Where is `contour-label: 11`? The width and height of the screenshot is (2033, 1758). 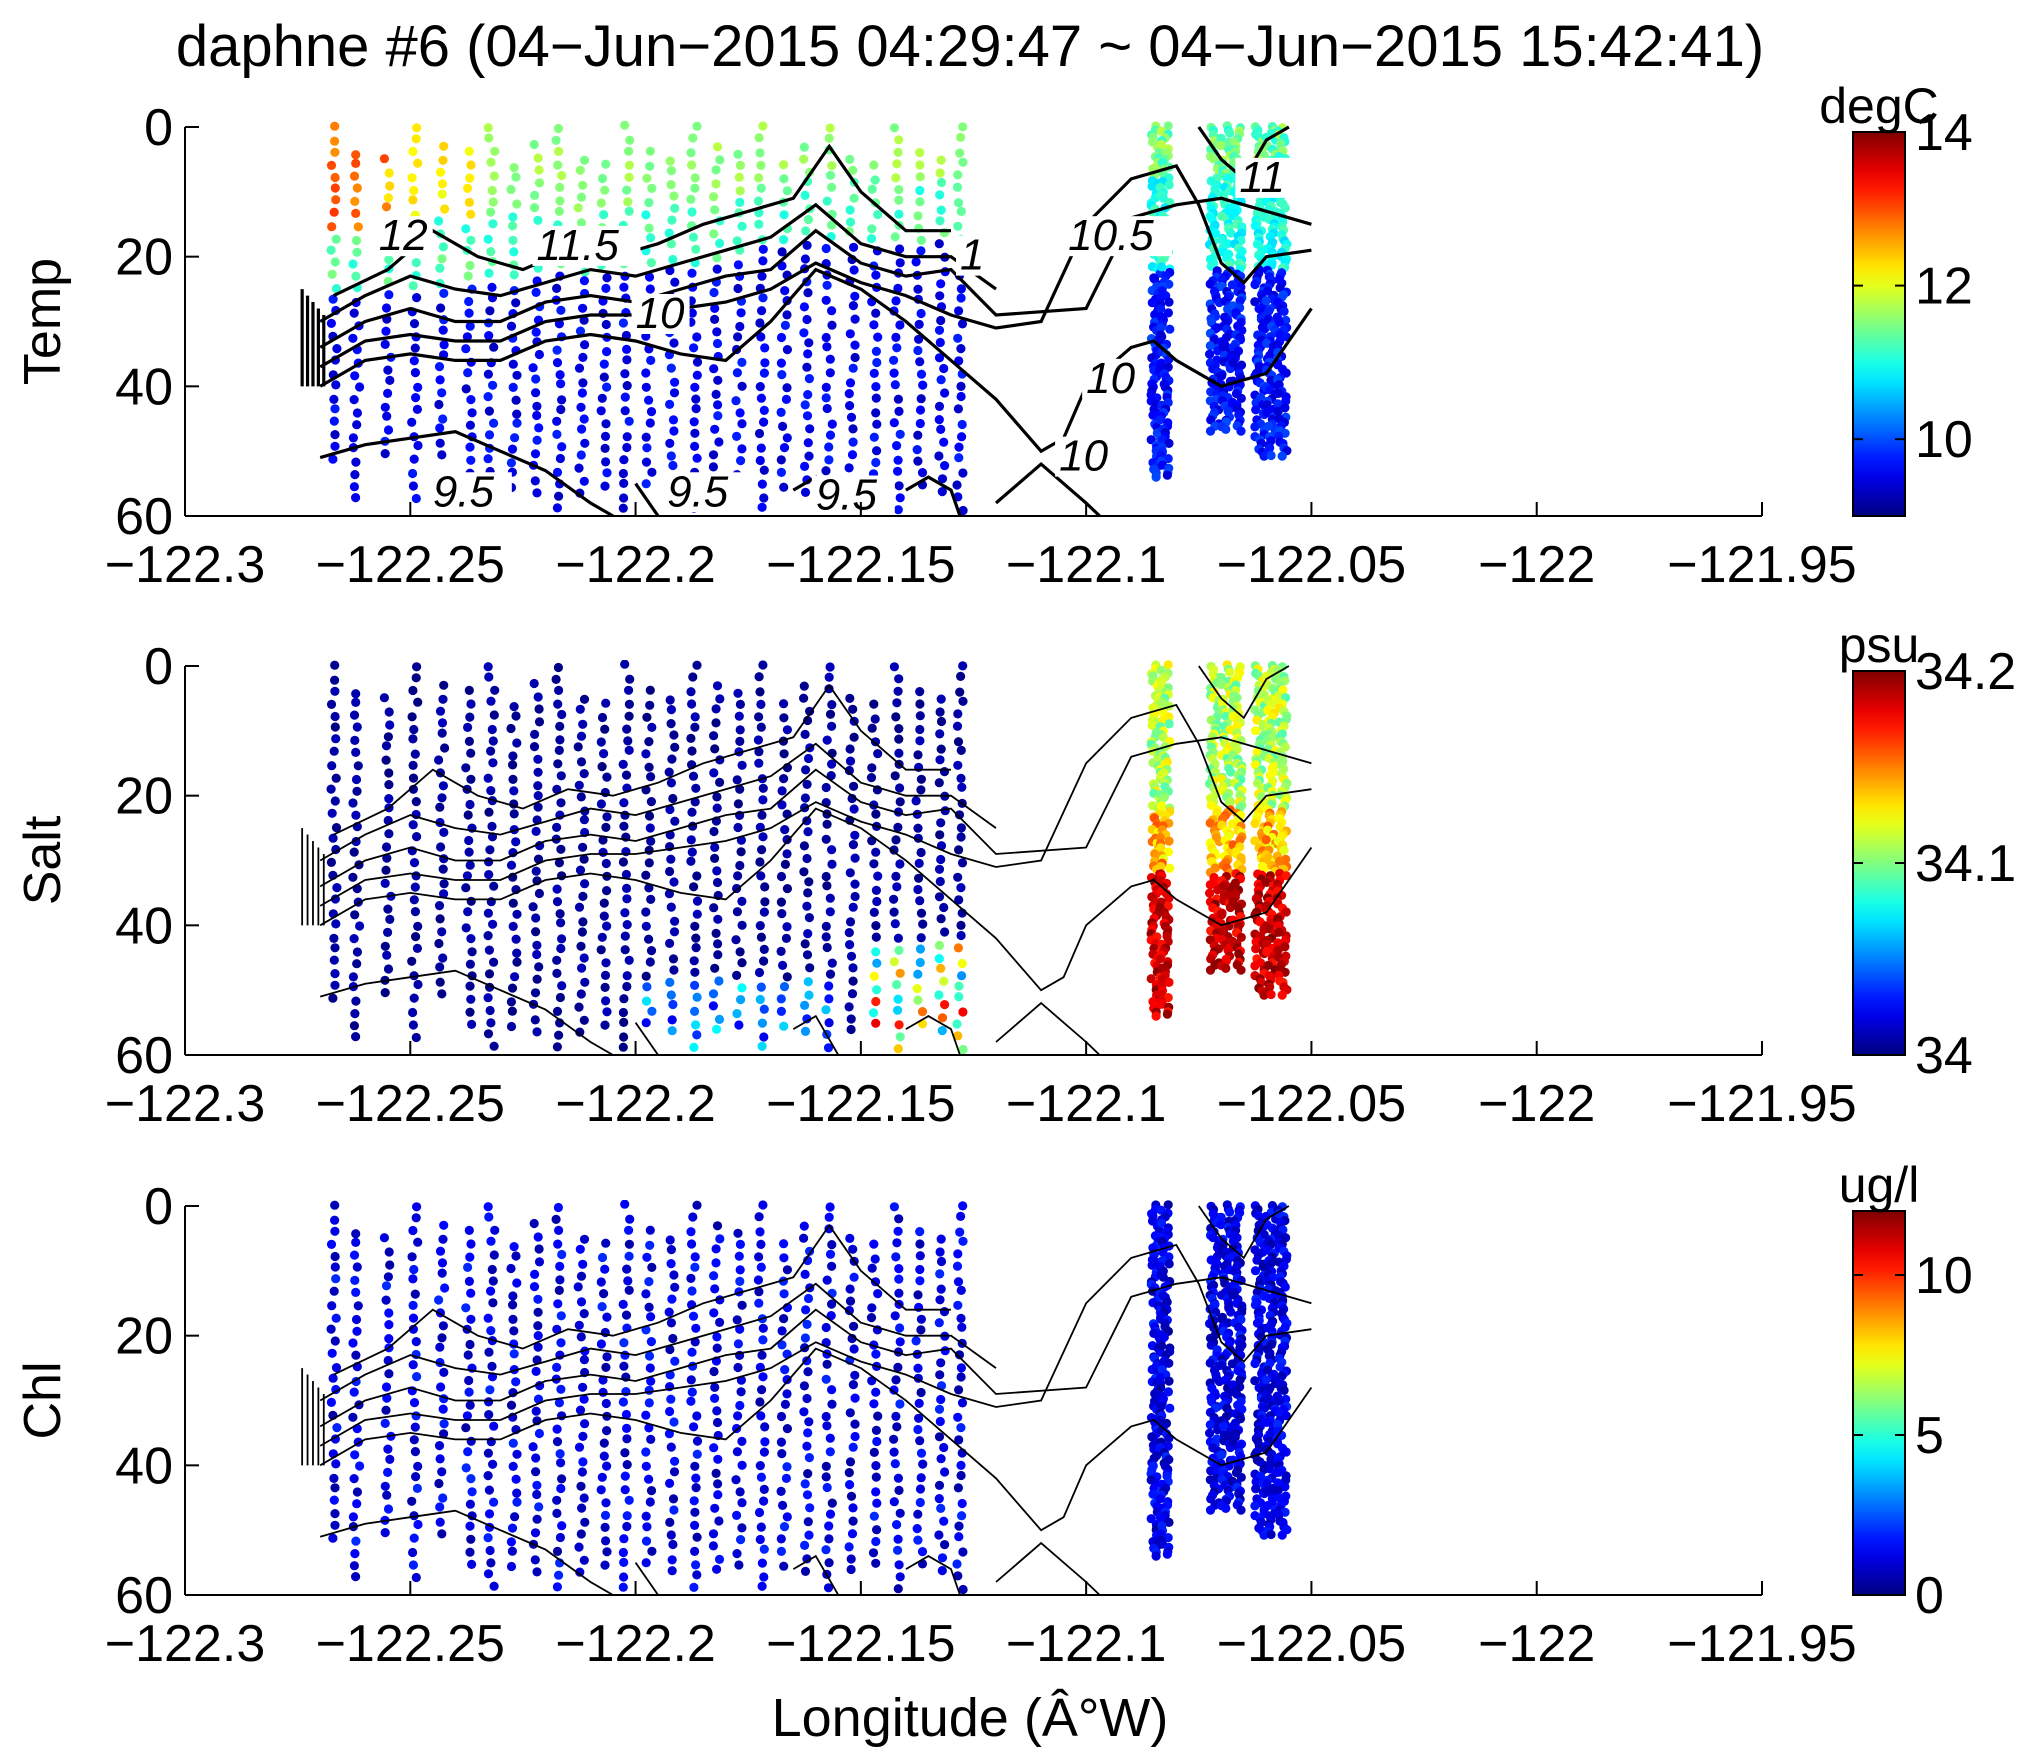 contour-label: 11 is located at coordinates (1262, 177).